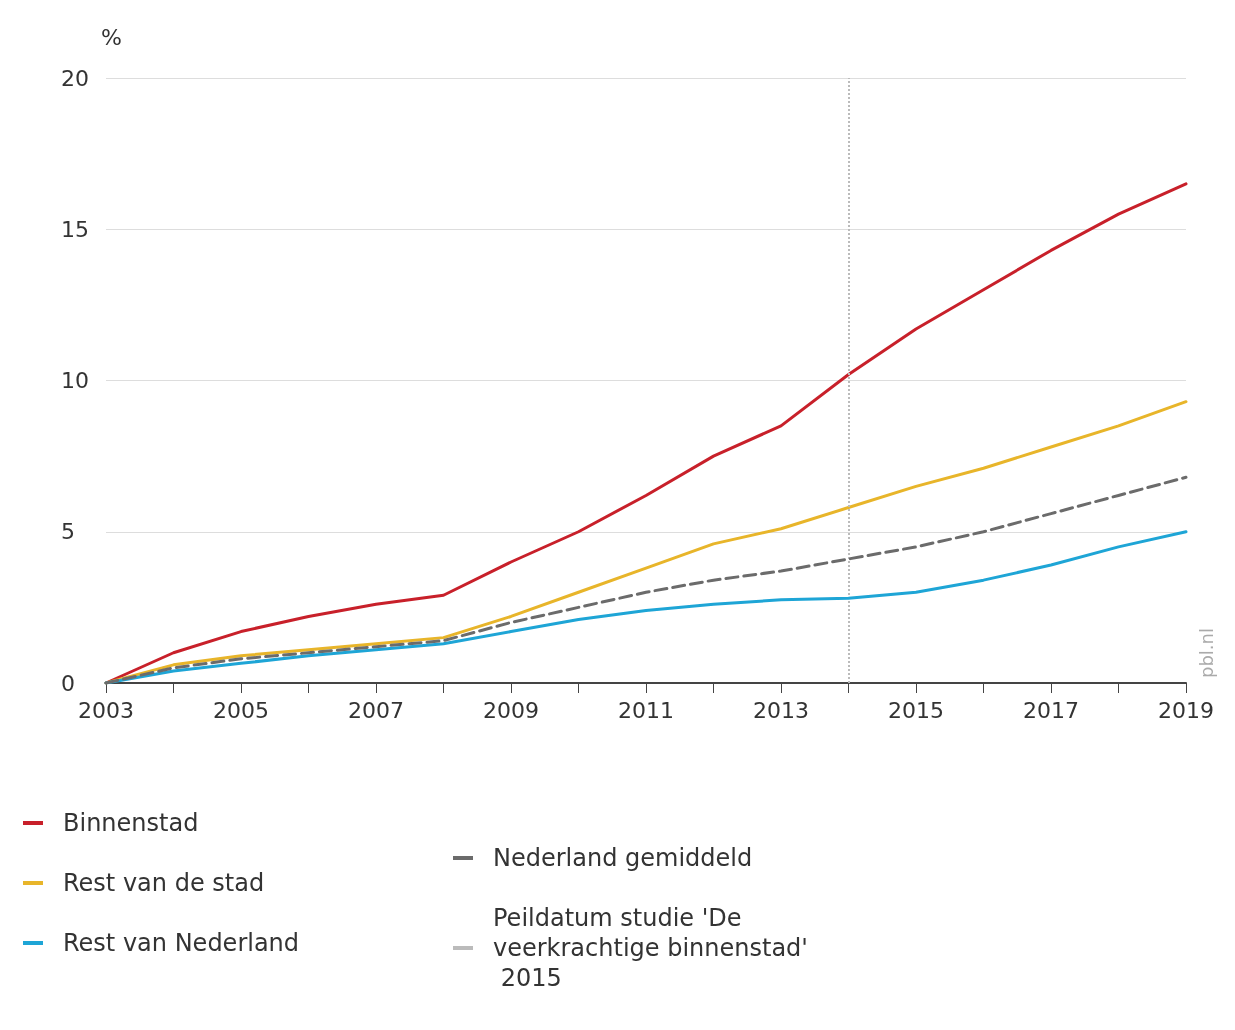 This screenshot has width=1235, height=1030. Describe the element at coordinates (181, 943) in the screenshot. I see `legend-label: Rest van Nederland` at that location.